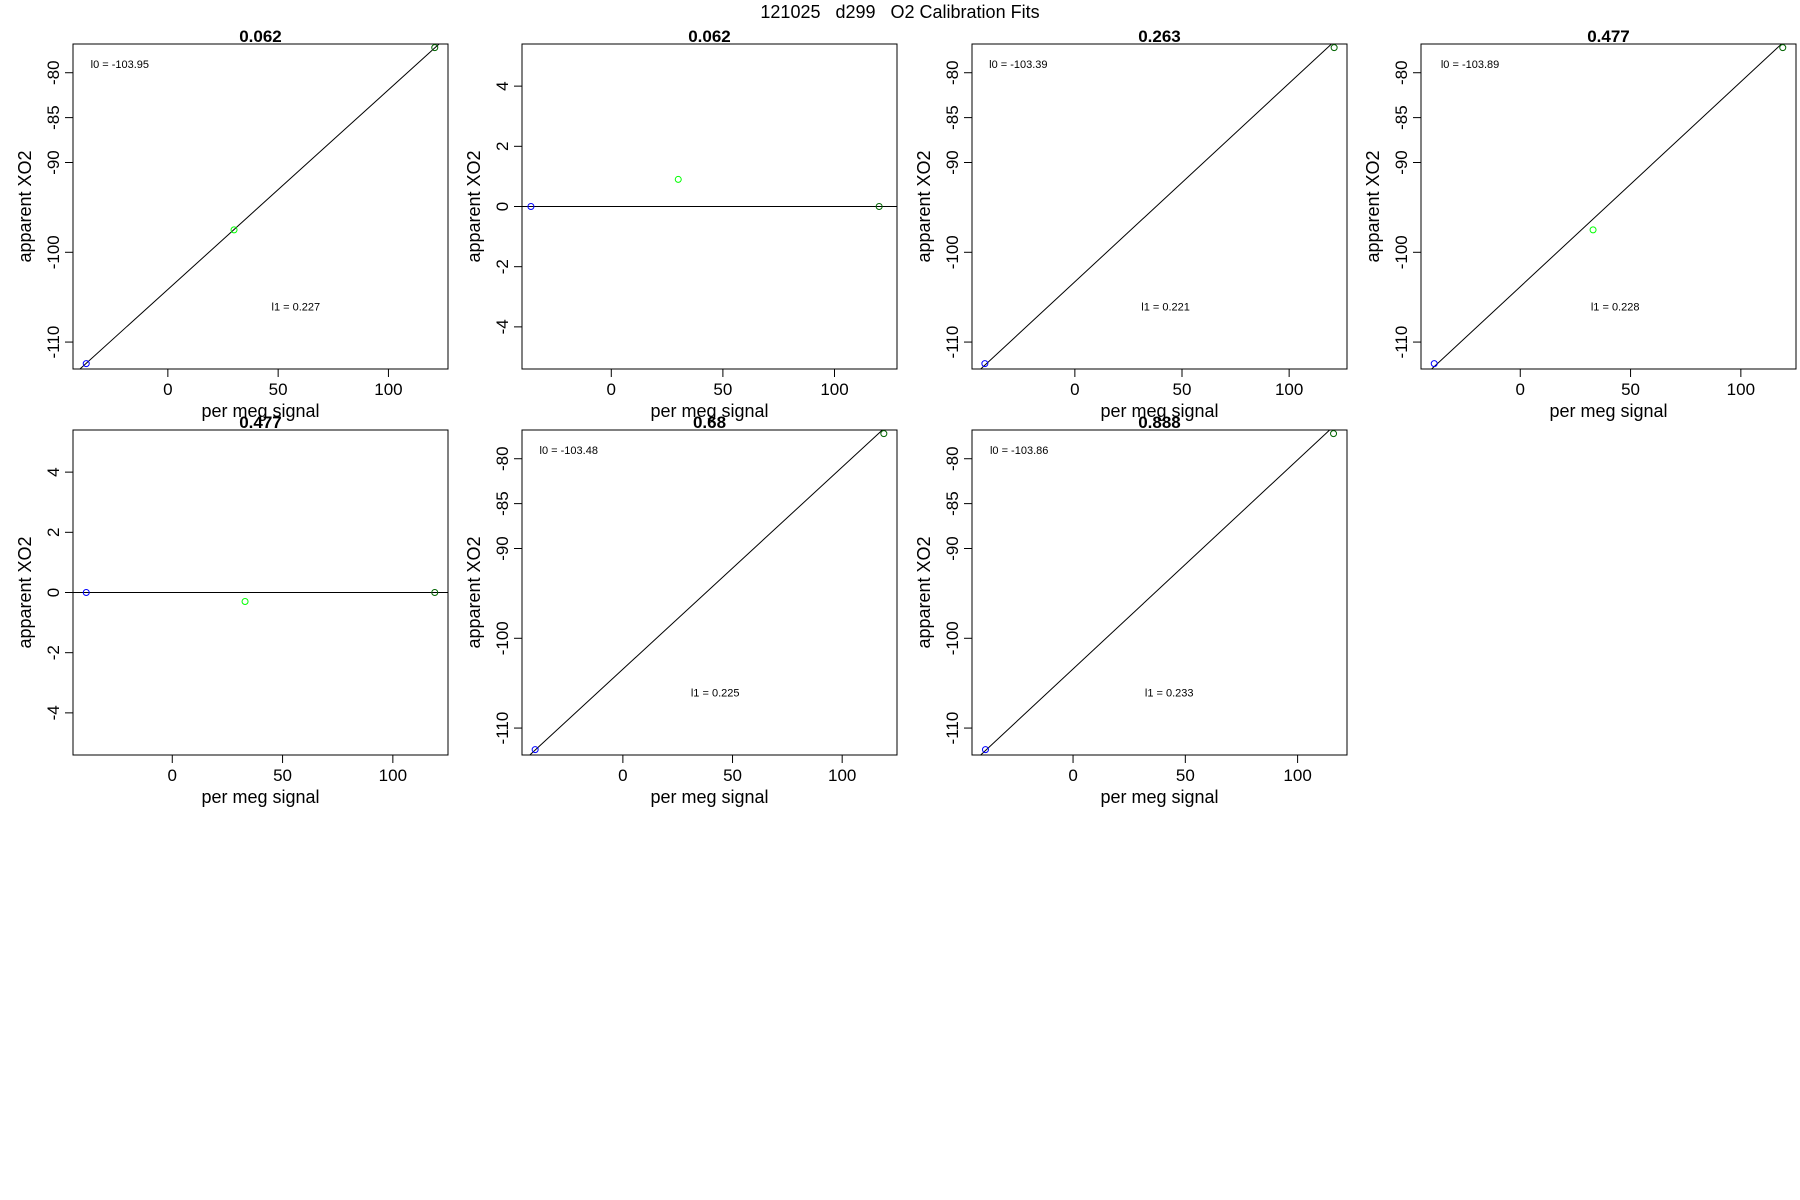 The height and width of the screenshot is (1200, 1800). I want to click on y-tick-label: 2, so click(53, 532).